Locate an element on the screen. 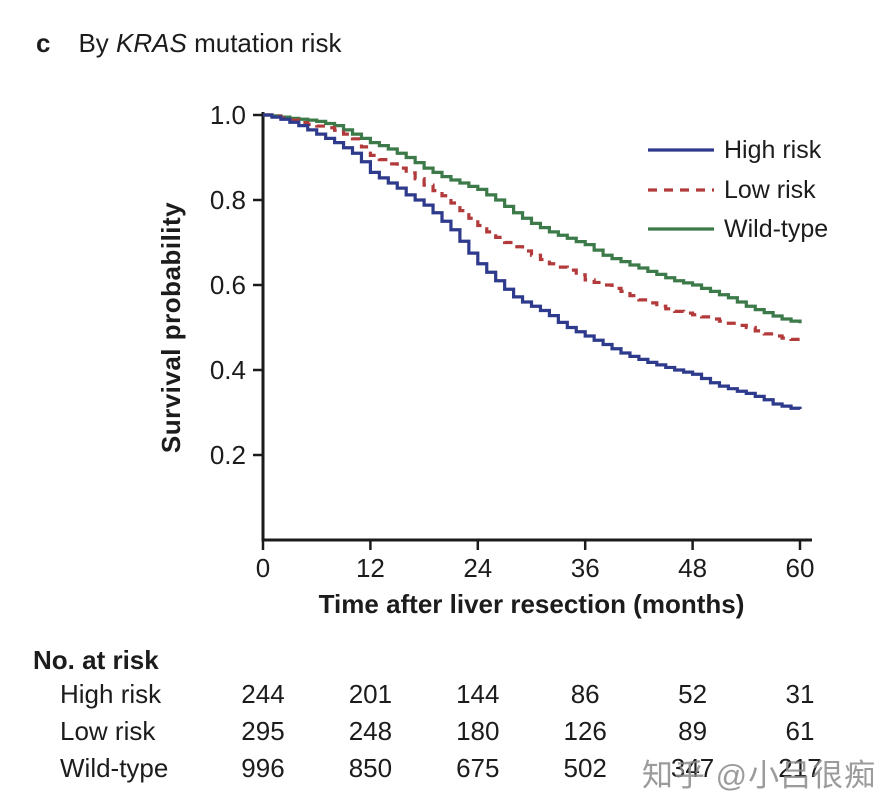  risk-table-header: No. at risk is located at coordinates (96, 660).